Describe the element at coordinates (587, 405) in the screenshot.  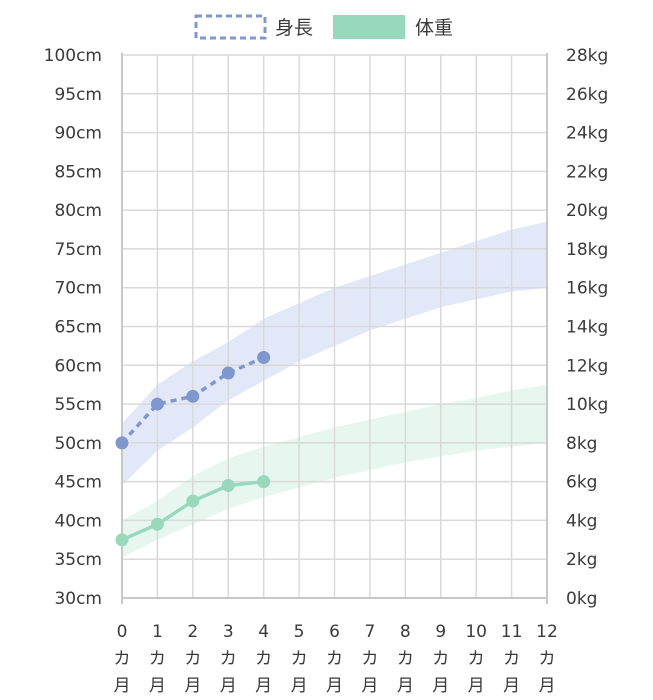
I see `y-right-tick-label: 10kg` at that location.